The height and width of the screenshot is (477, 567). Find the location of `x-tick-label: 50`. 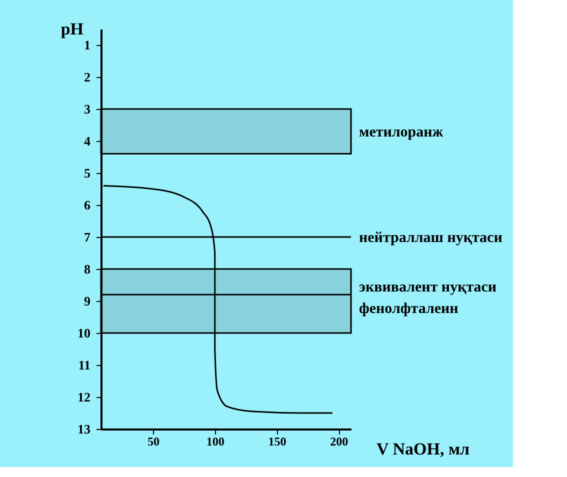

x-tick-label: 50 is located at coordinates (153, 441).